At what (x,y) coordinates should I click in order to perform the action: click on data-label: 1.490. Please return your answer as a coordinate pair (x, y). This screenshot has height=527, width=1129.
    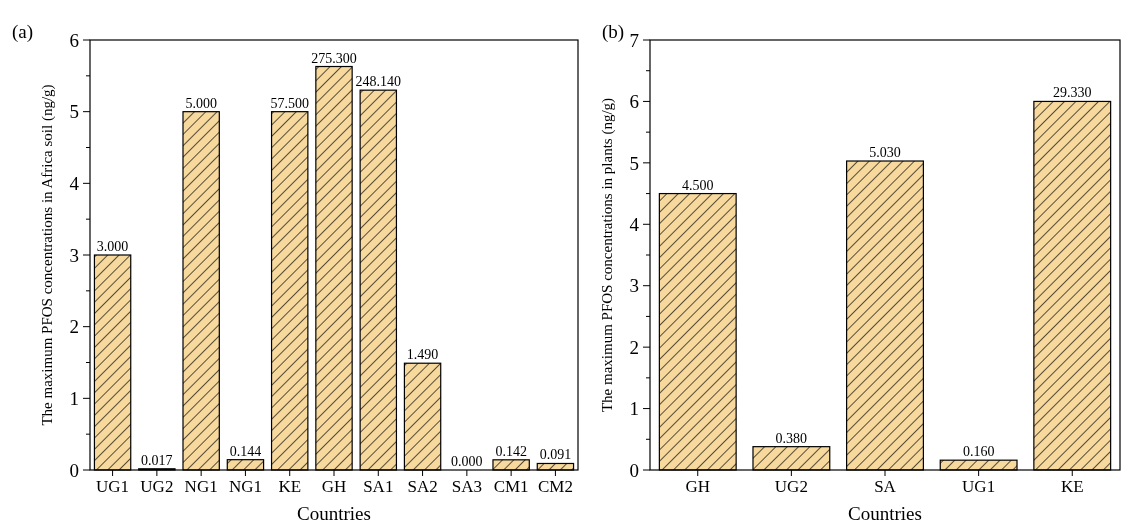
    Looking at the image, I should click on (422, 355).